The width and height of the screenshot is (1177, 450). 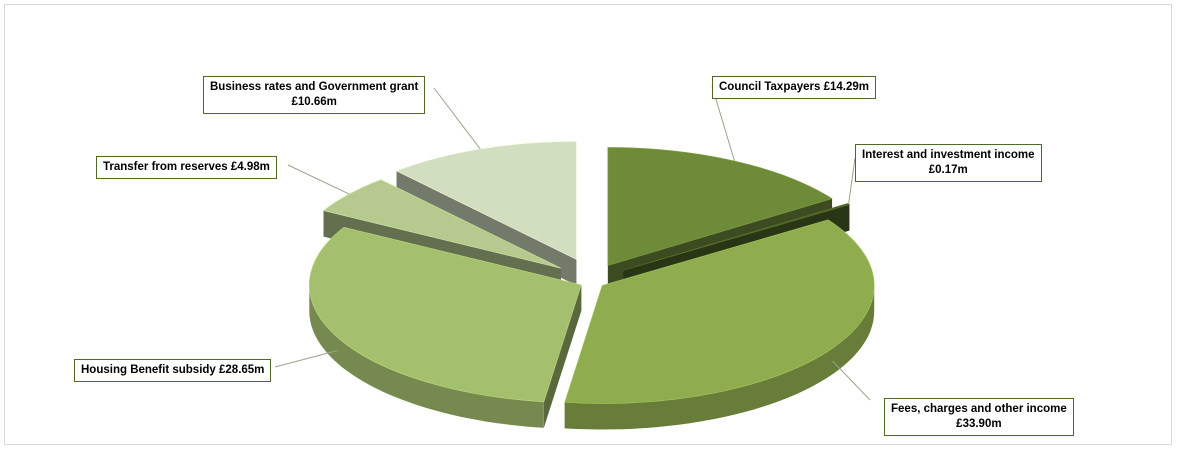 I want to click on label-interest-line1: Interest and investment income, so click(x=948, y=155).